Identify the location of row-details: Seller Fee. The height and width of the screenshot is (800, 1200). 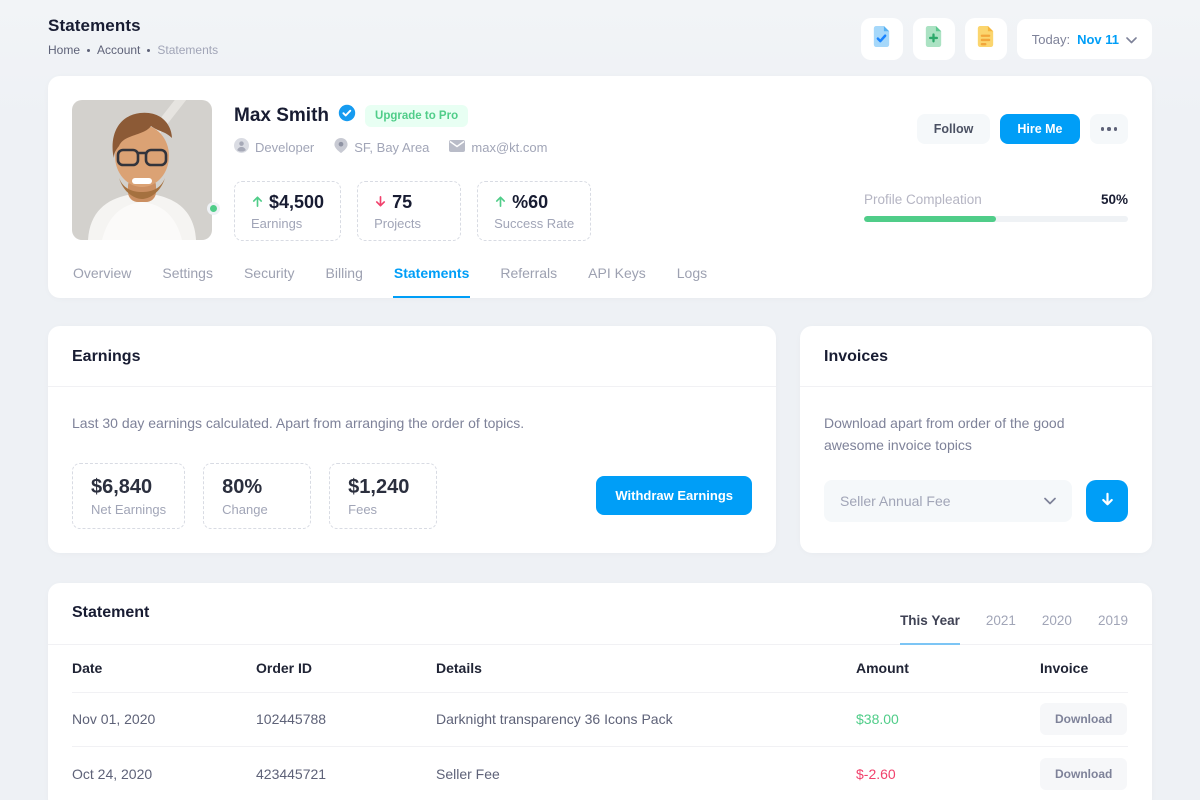
(468, 773).